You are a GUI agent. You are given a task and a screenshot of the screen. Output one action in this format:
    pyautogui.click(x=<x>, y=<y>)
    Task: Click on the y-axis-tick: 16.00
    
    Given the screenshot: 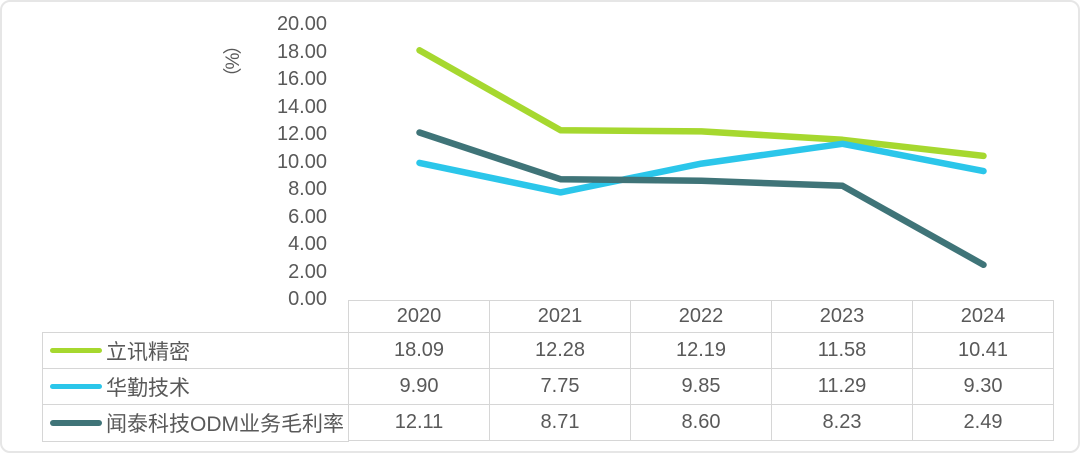 What is the action you would take?
    pyautogui.click(x=301, y=79)
    